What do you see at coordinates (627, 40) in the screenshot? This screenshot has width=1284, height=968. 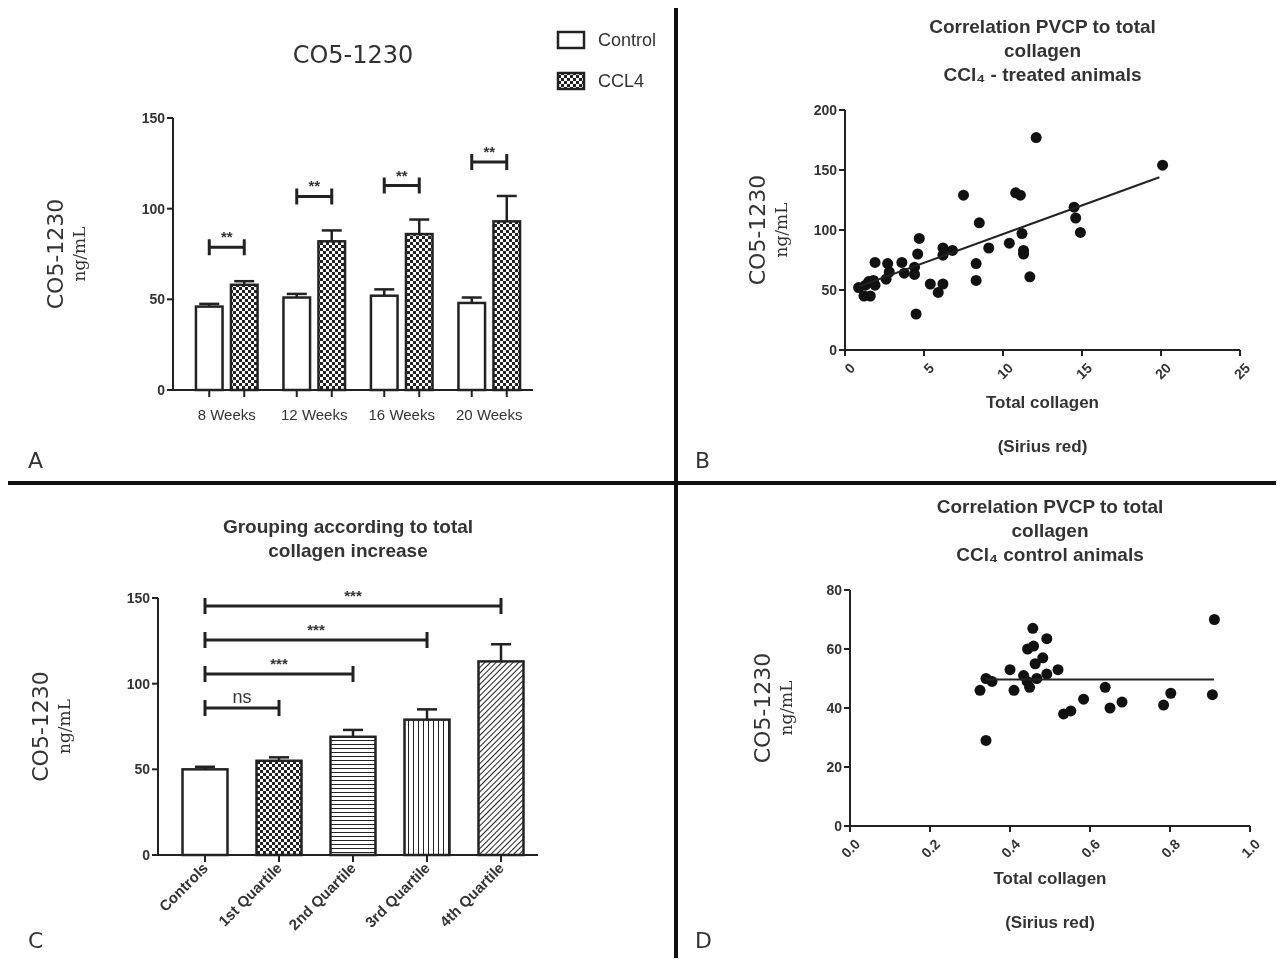 I see `legend-label: Control` at bounding box center [627, 40].